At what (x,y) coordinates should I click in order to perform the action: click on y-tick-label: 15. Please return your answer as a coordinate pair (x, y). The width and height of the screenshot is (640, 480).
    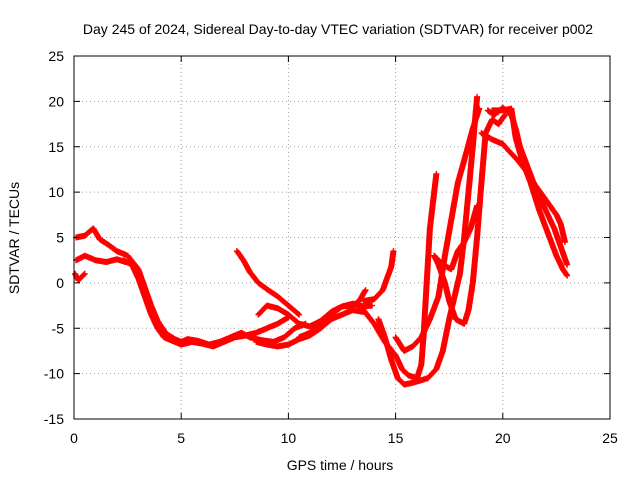
    Looking at the image, I should click on (56, 147).